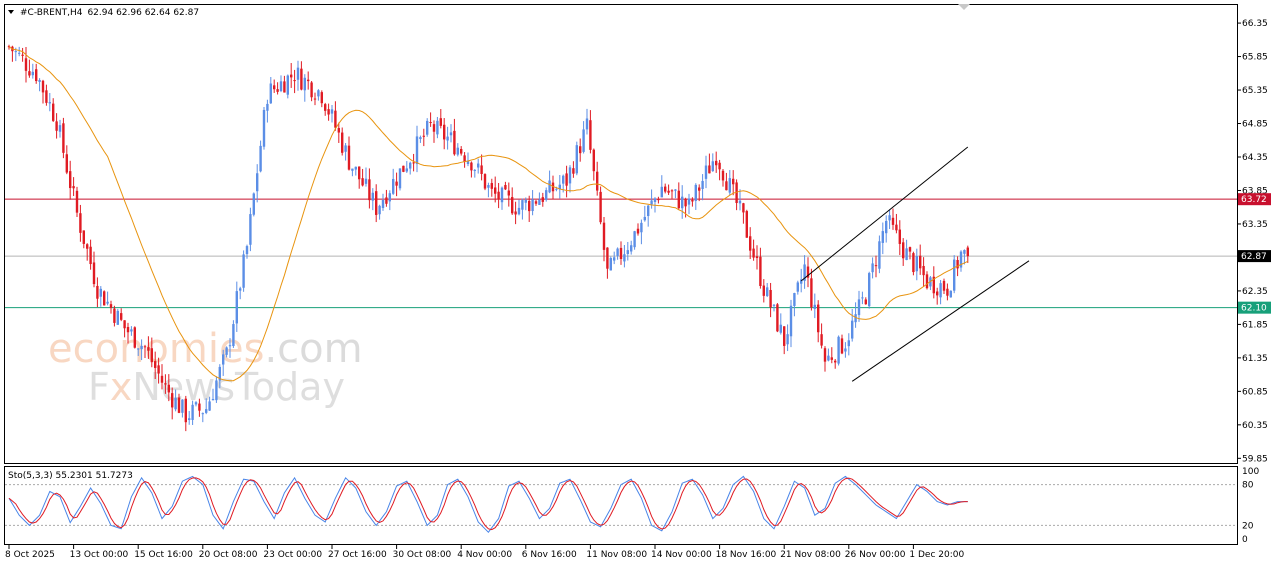 Image resolution: width=1280 pixels, height=567 pixels. What do you see at coordinates (228, 555) in the screenshot?
I see `time-tick-label: 20 Oct 08:00` at bounding box center [228, 555].